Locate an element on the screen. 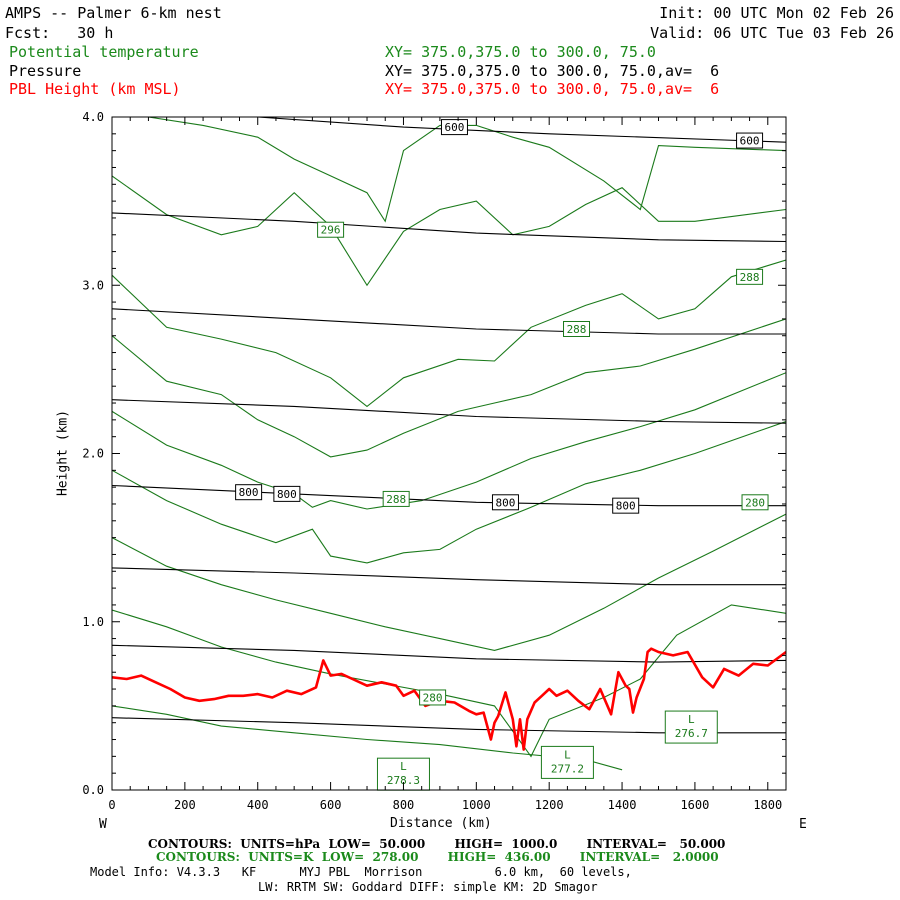  pressure-label-800-4: 800 is located at coordinates (505, 502).